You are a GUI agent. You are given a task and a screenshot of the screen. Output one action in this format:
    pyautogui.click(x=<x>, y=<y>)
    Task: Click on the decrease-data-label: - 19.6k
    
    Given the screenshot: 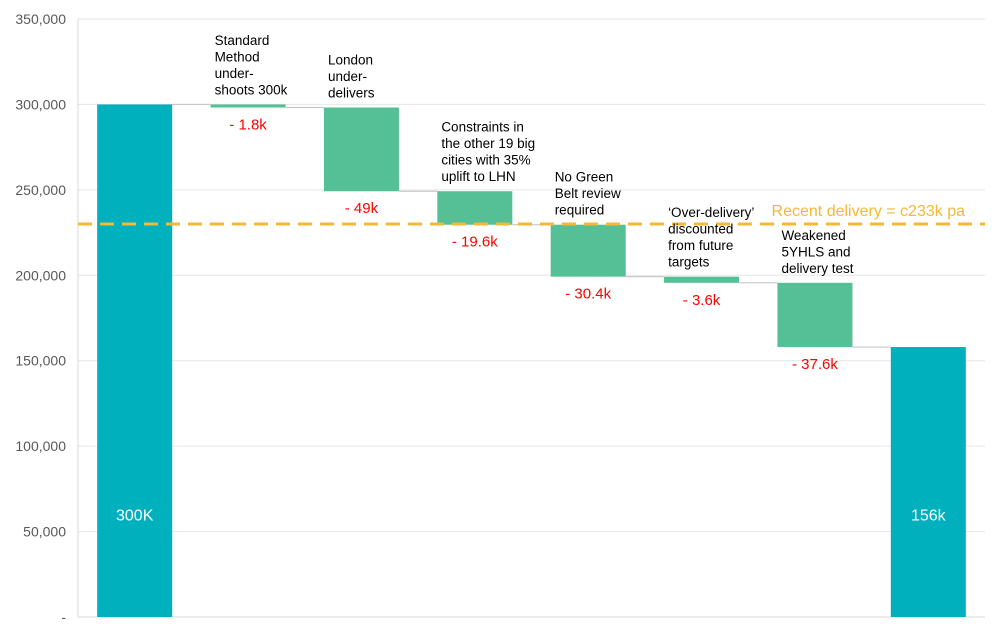 What is the action you would take?
    pyautogui.click(x=475, y=242)
    